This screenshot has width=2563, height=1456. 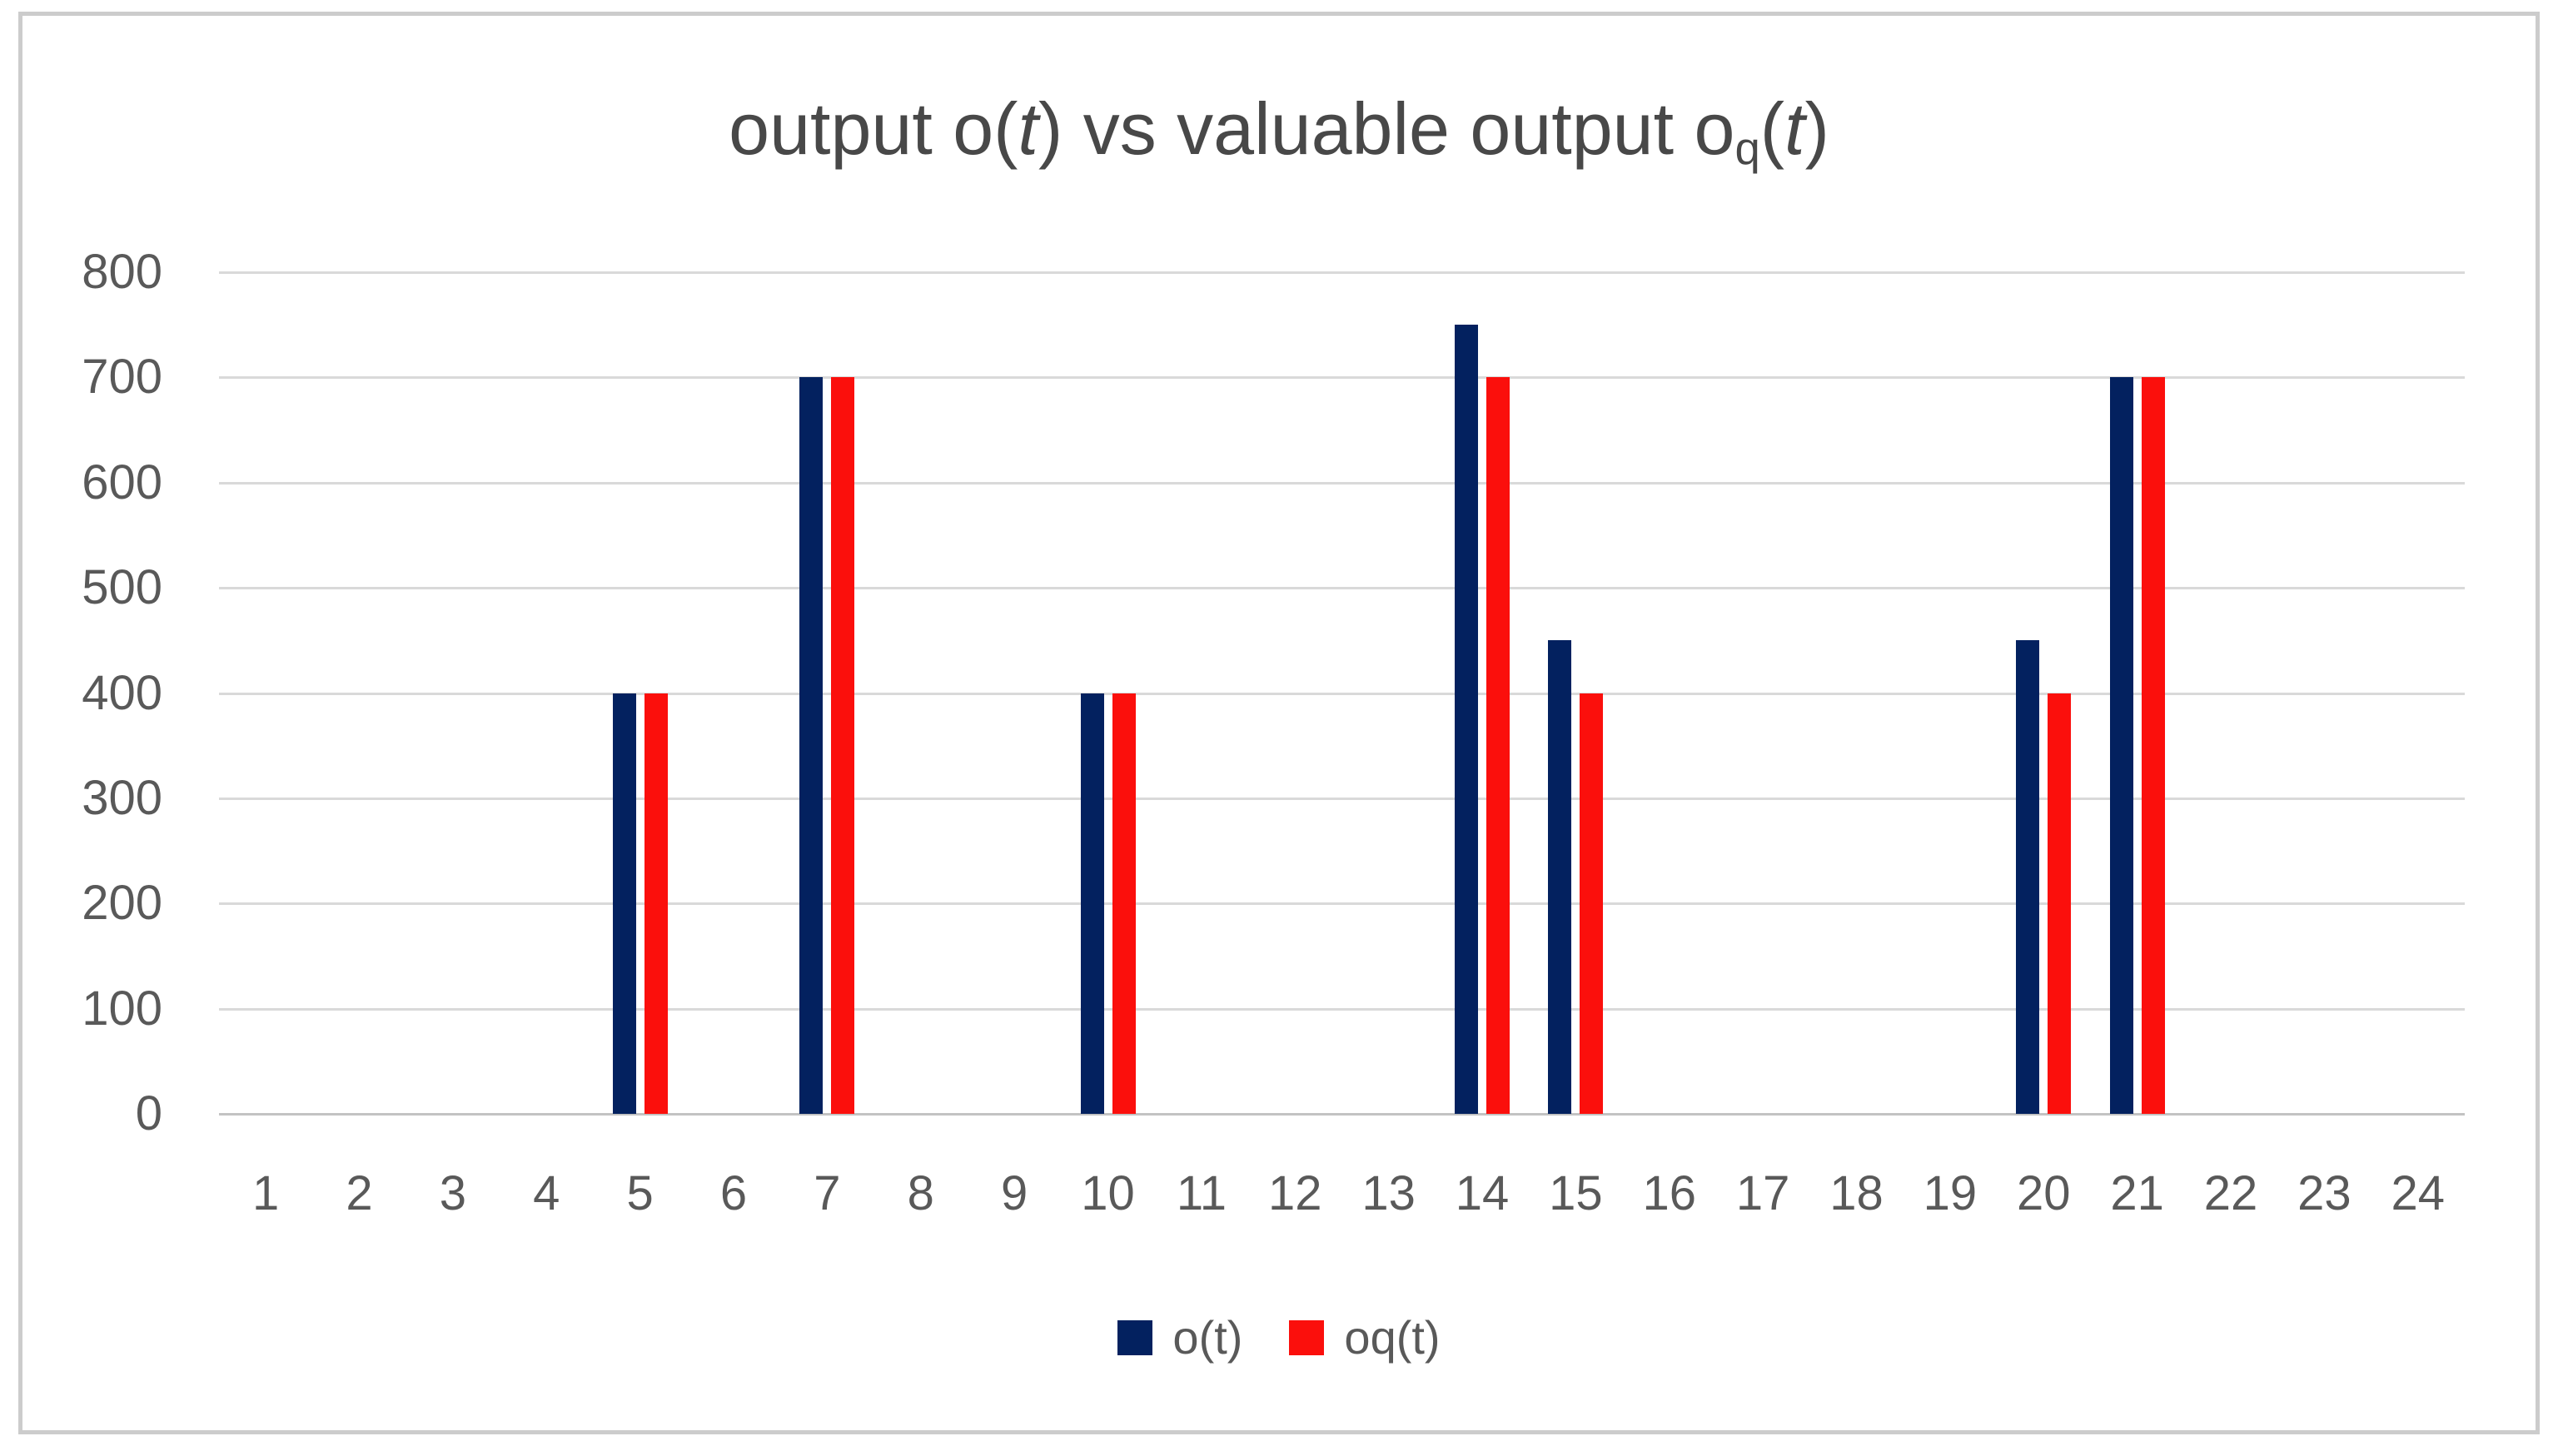 What do you see at coordinates (2230, 1193) in the screenshot?
I see `x-axis-tick-label: 22` at bounding box center [2230, 1193].